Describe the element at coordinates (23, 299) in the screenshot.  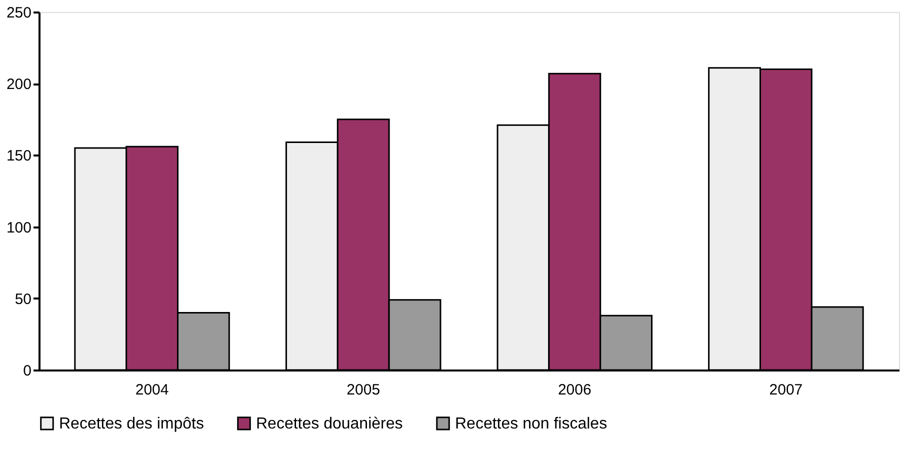
I see `y-tick-label: 50` at that location.